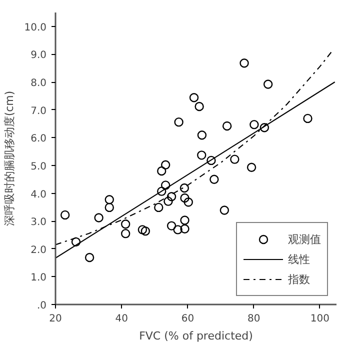 This screenshot has height=350, width=357. Describe the element at coordinates (121, 319) in the screenshot. I see `x-tick-label: 40` at that location.